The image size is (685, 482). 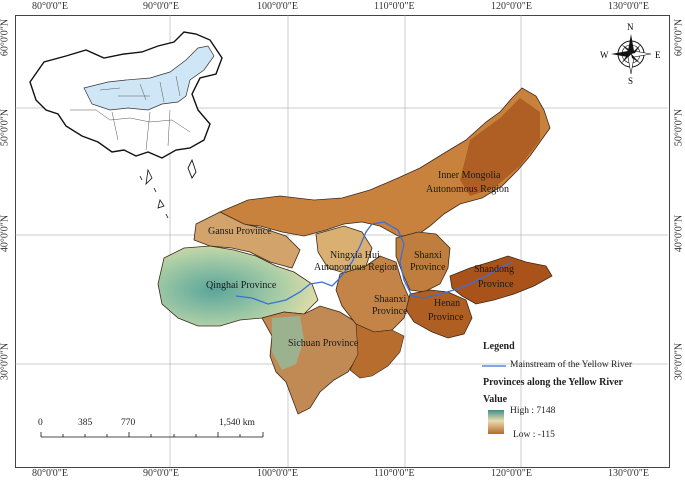 I want to click on label-inner-mongolia-1: Inner Mongolia, so click(x=469, y=175).